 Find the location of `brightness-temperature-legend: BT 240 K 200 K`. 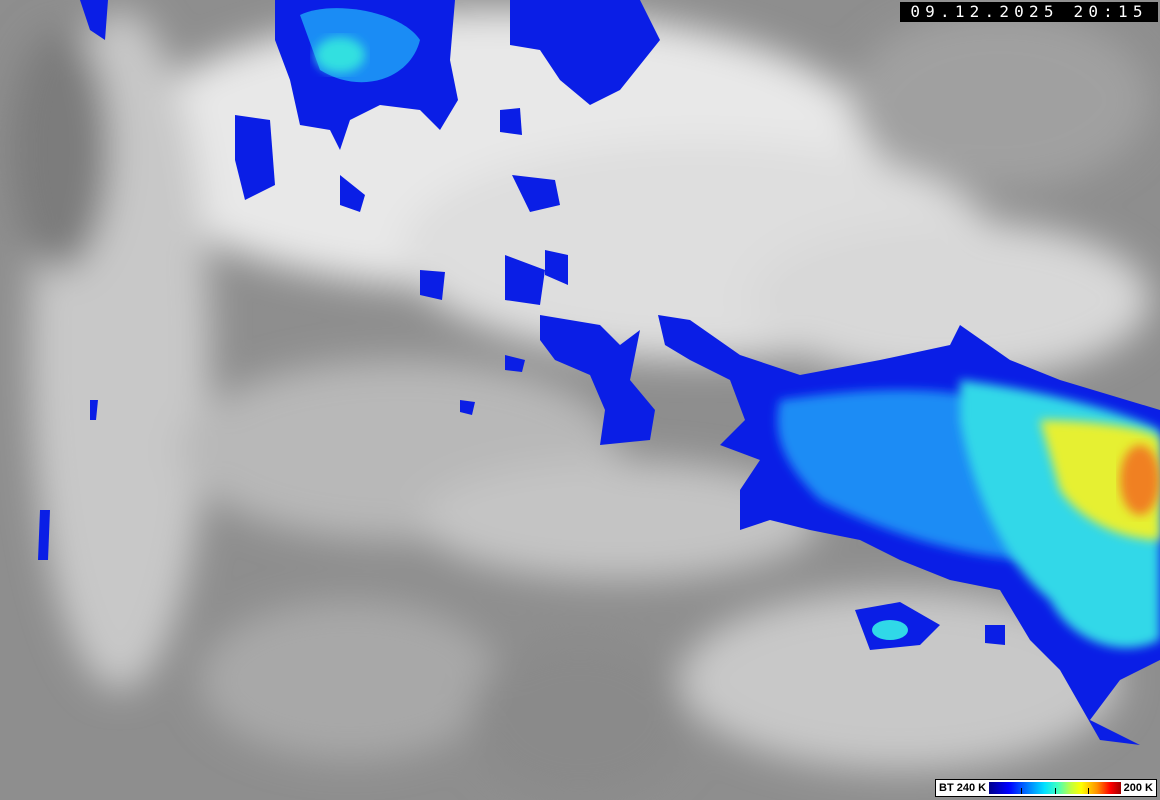

brightness-temperature-legend: BT 240 K 200 K is located at coordinates (1046, 788).